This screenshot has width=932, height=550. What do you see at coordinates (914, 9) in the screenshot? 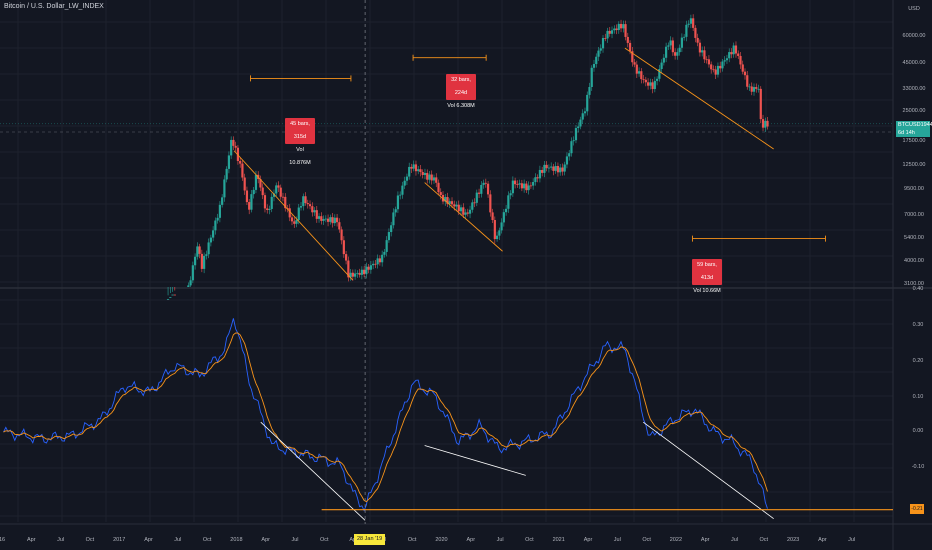
I see `price-axis-label: USD` at bounding box center [914, 9].